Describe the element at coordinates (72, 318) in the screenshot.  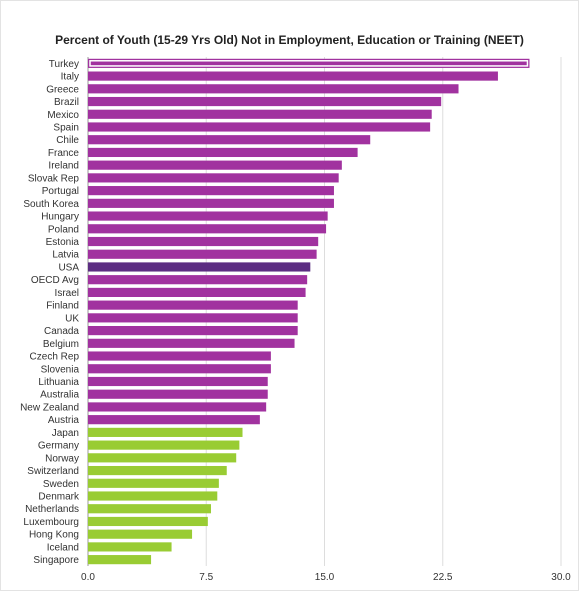
I see `category-label: UK` at that location.